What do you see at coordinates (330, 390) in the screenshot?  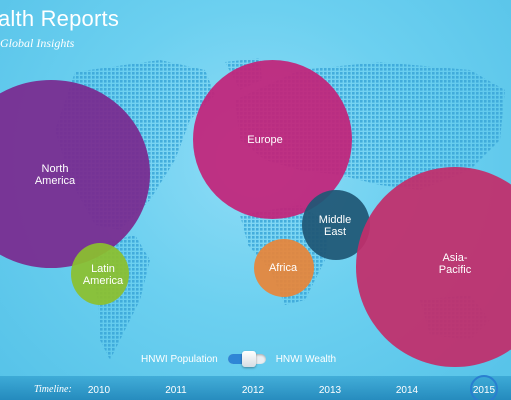 I see `year-2013: 2013` at bounding box center [330, 390].